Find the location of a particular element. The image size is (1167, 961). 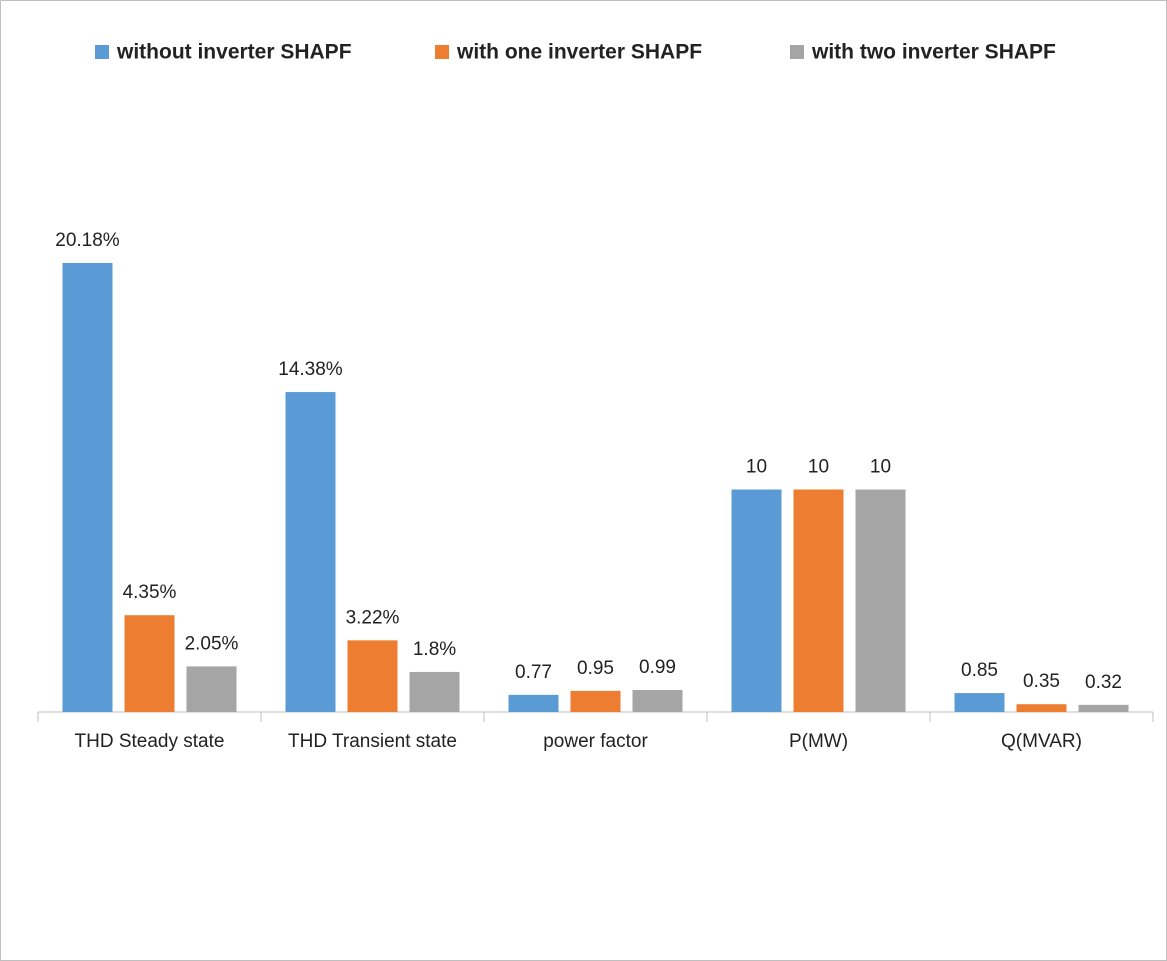

legend-label: with one inverter SHAPF is located at coordinates (579, 52).